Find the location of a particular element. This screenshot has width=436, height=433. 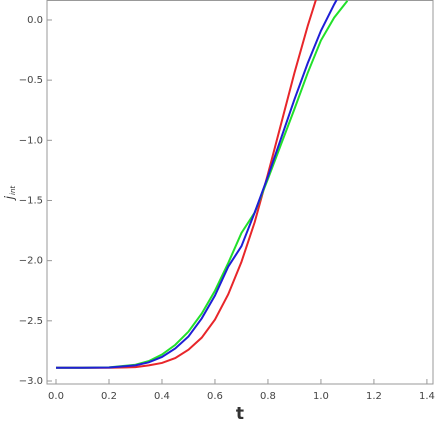

y-tick-label: 0.0 is located at coordinates (35, 20).